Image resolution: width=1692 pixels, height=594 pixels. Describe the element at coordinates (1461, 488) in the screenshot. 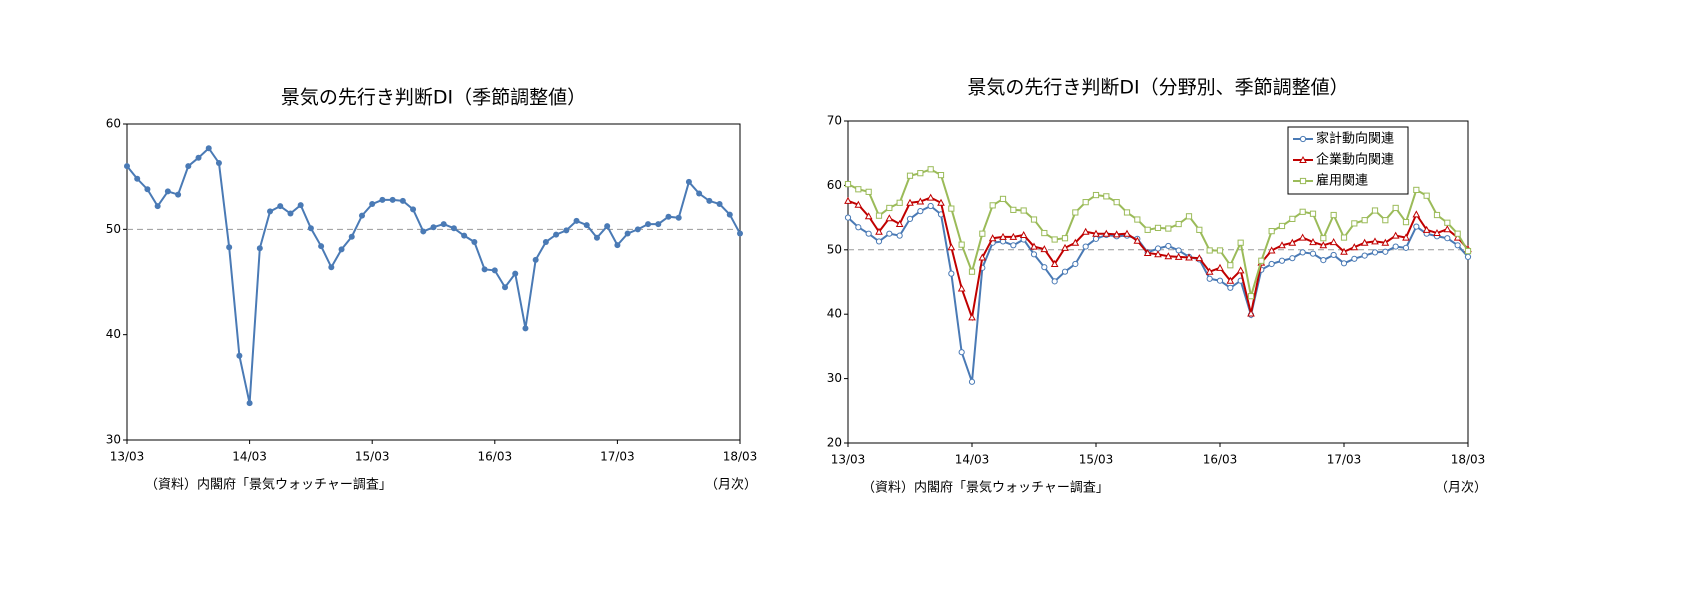

I see `unit-note: （月次）` at that location.